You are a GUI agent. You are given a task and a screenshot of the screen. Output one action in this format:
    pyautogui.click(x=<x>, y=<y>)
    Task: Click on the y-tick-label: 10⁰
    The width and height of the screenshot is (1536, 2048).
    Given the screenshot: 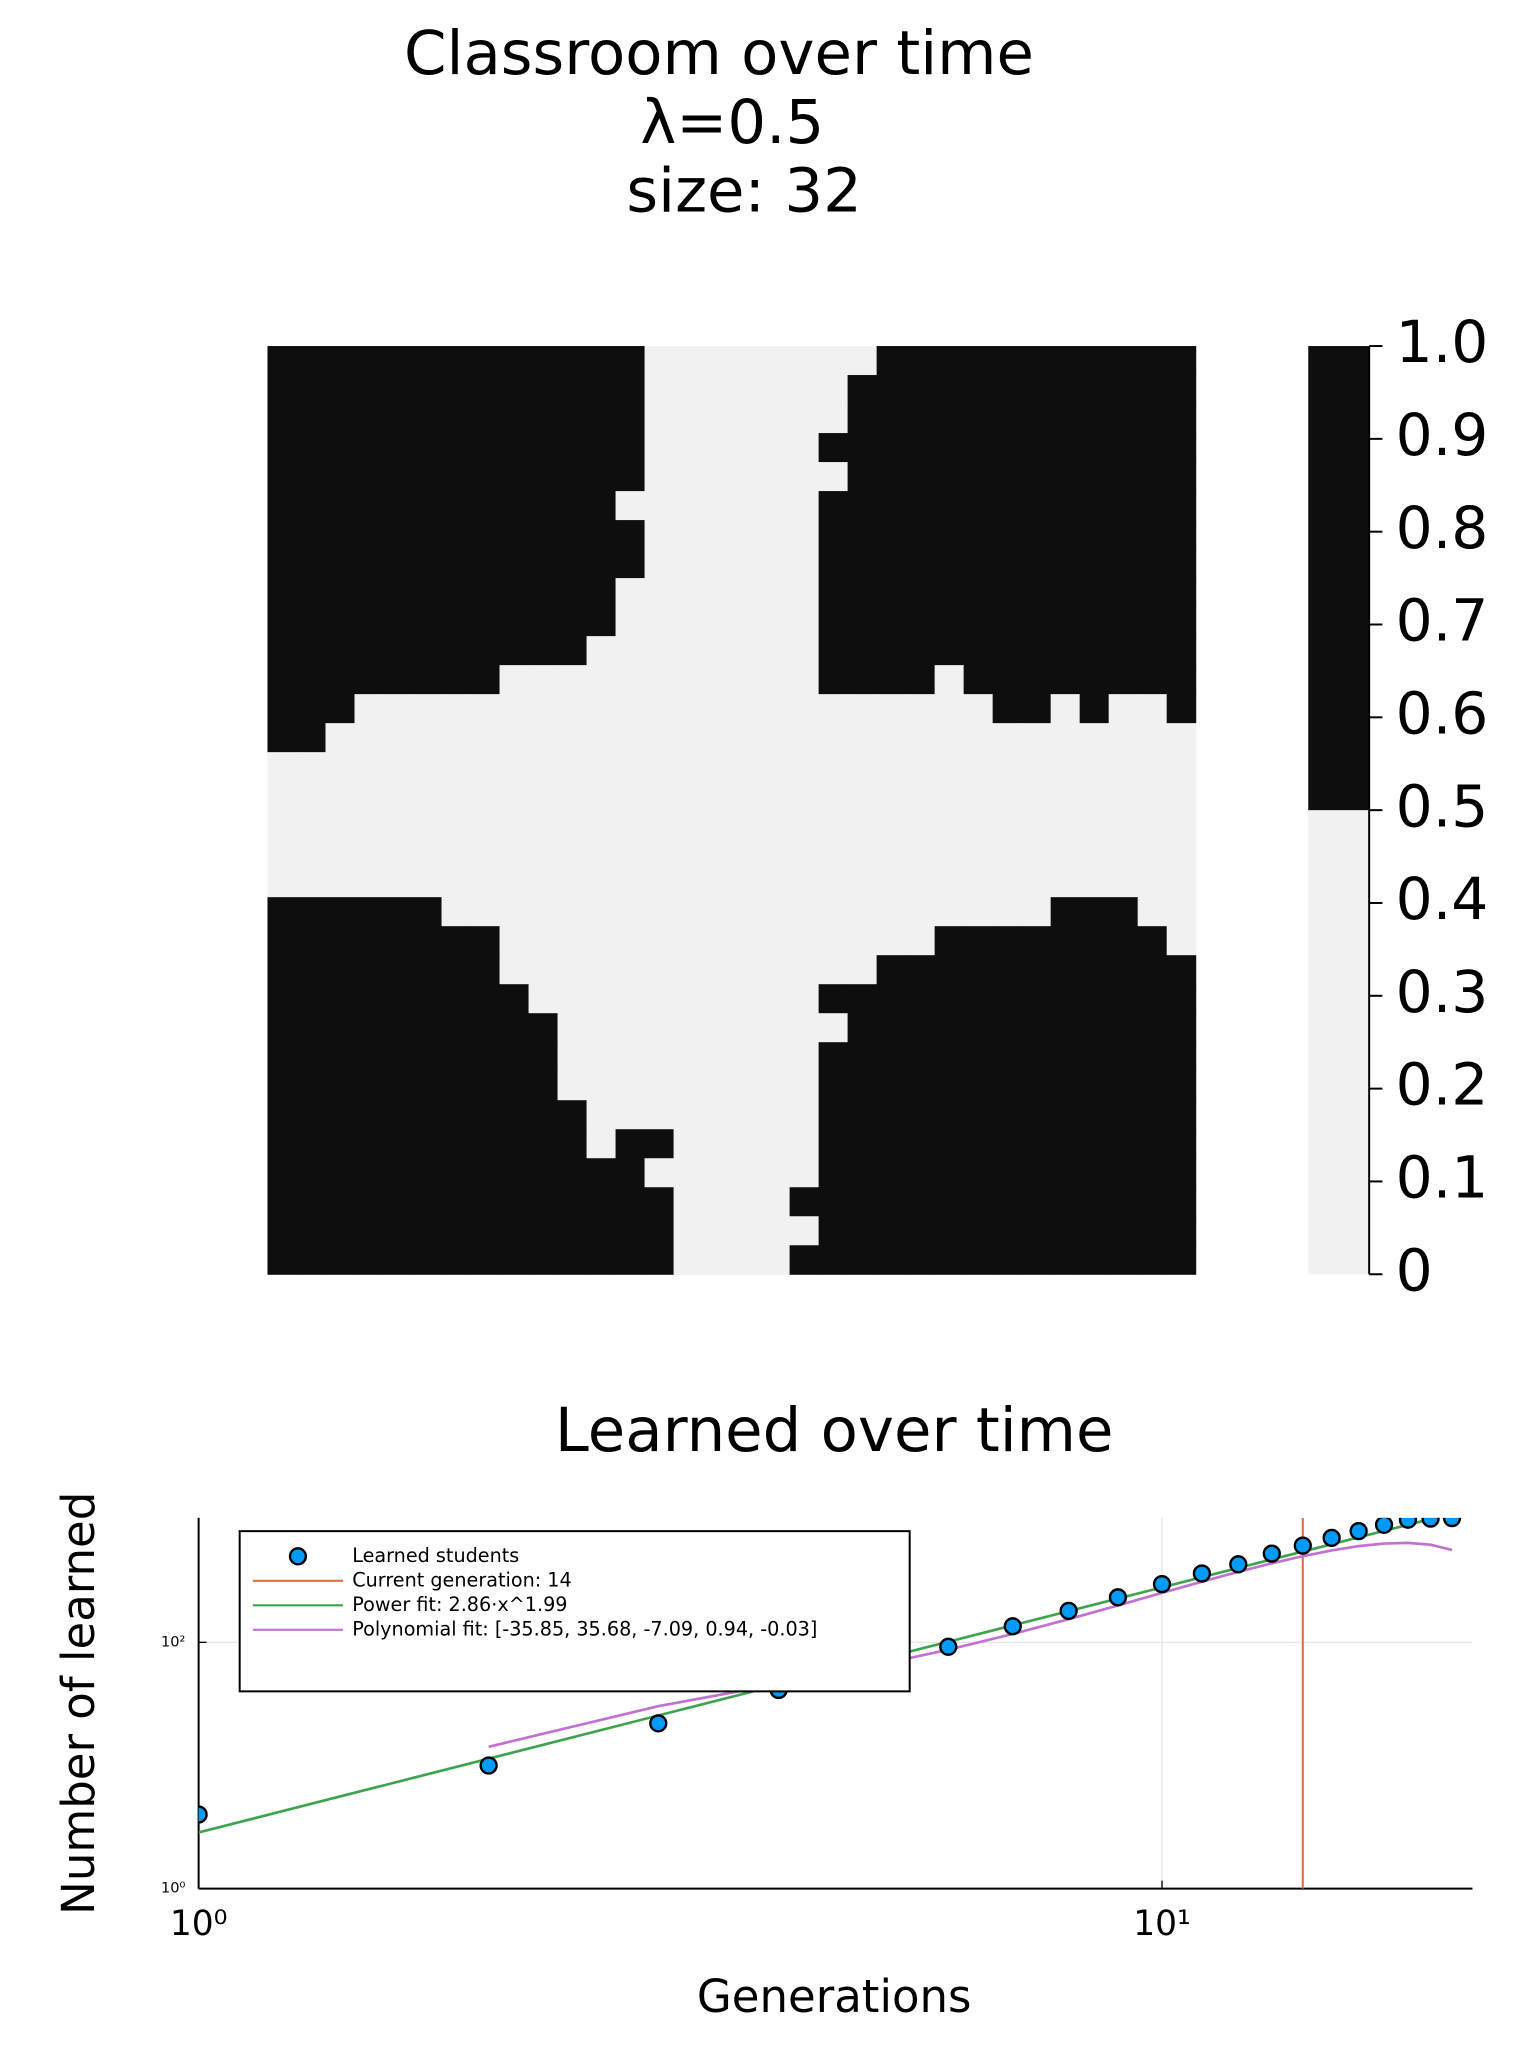 What is the action you would take?
    pyautogui.click(x=173, y=1888)
    